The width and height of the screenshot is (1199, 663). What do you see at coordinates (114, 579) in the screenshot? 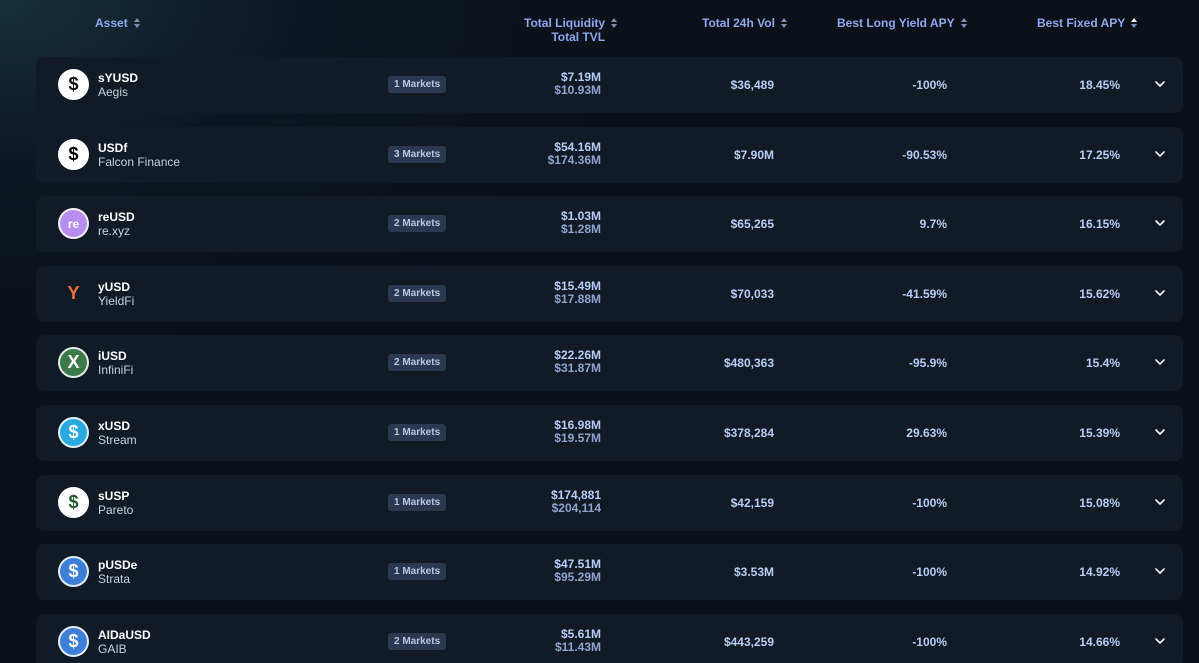
I see `asset-issuer: Strata` at bounding box center [114, 579].